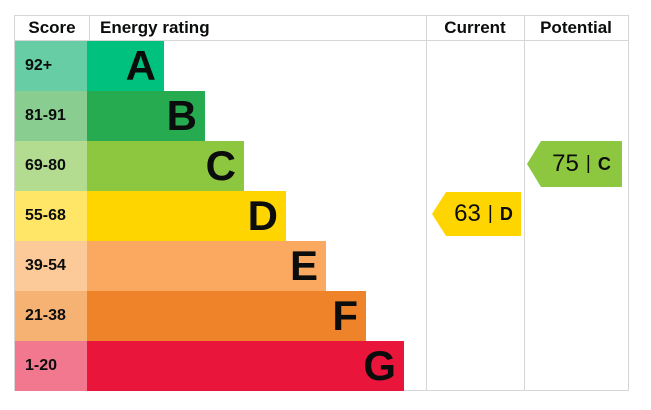 Image resolution: width=651 pixels, height=410 pixels. Describe the element at coordinates (604, 163) in the screenshot. I see `potential-rating-letter: C` at that location.